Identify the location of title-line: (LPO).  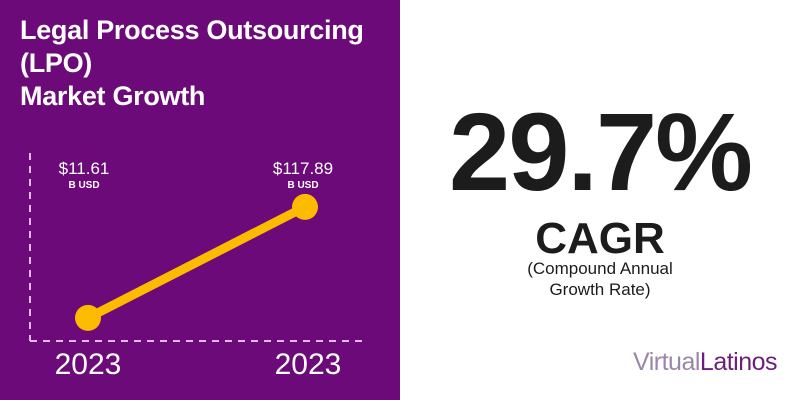
(56, 63).